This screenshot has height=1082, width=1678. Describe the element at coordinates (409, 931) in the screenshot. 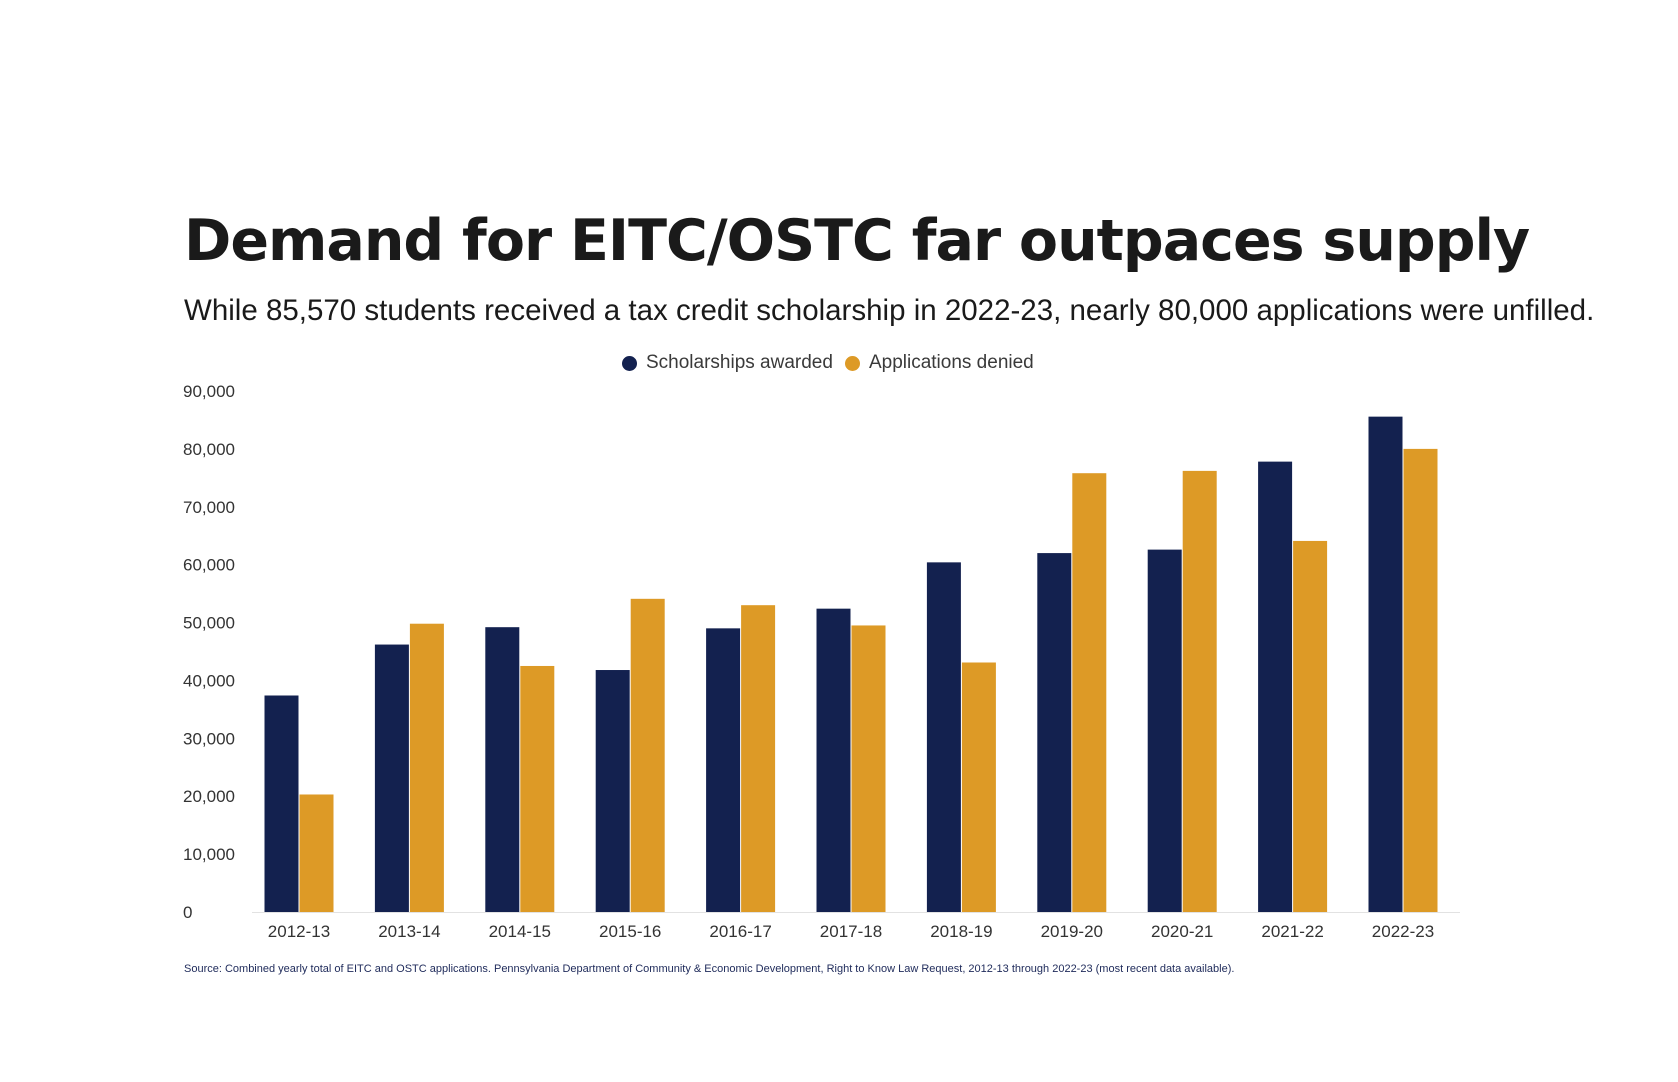

I see `x-tick-label: 2013-14` at that location.